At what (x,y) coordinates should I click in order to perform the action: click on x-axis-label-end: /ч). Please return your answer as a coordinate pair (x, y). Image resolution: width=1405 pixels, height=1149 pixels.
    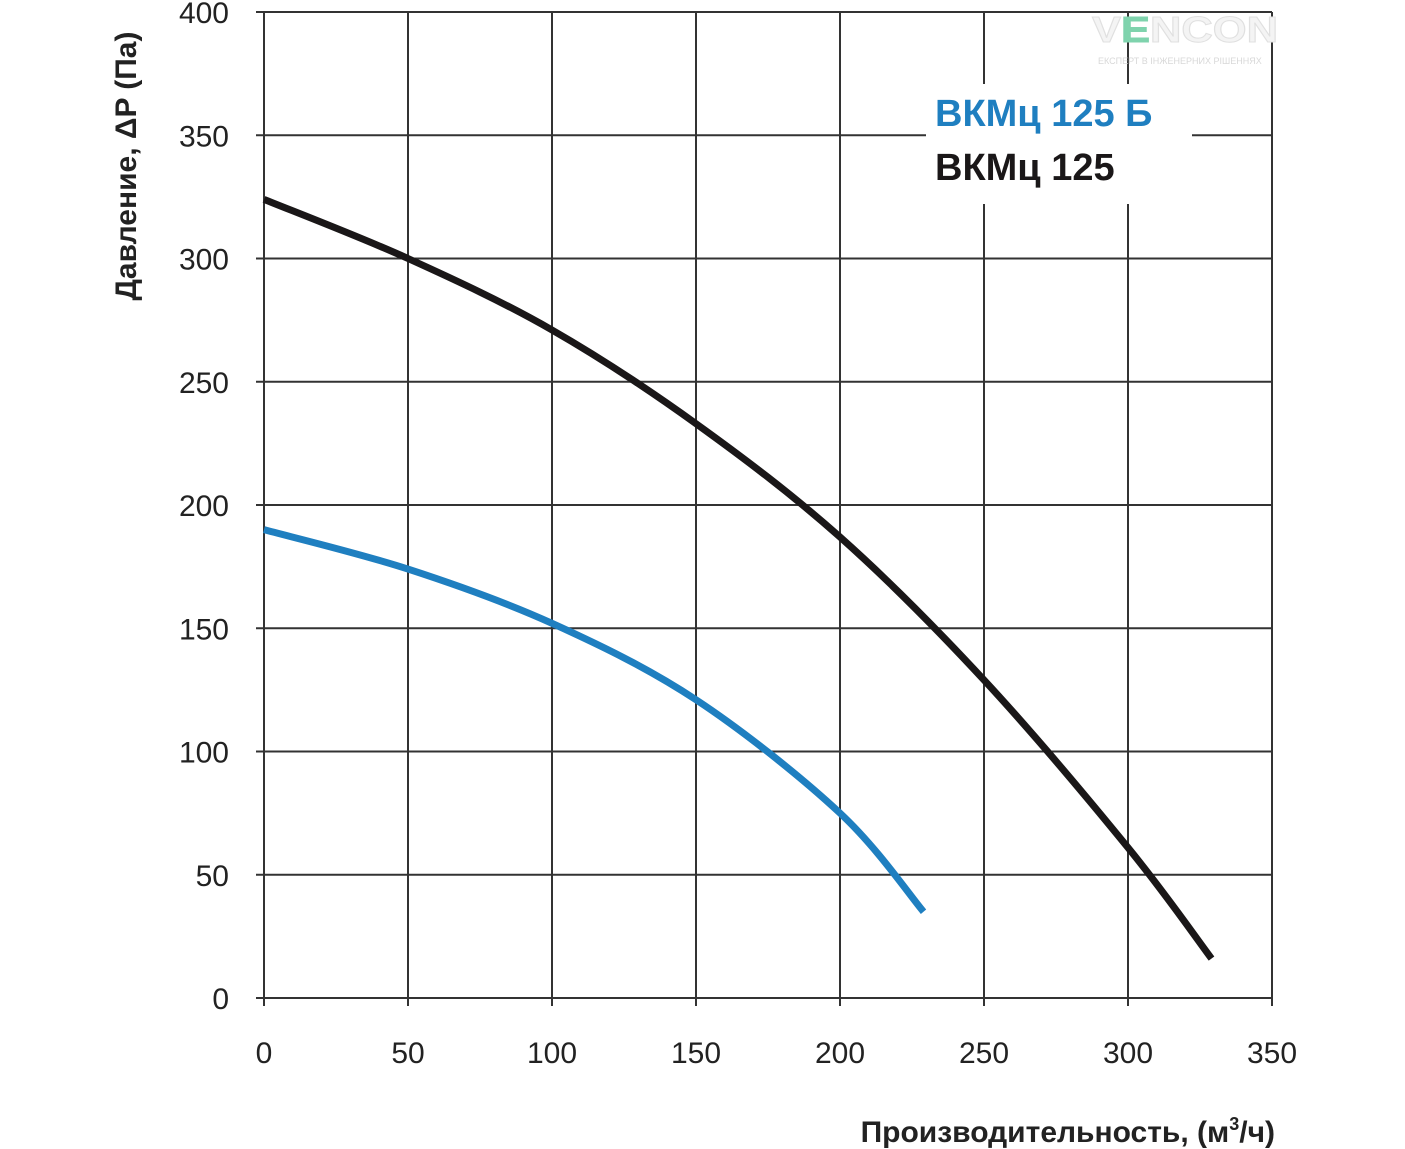
    Looking at the image, I should click on (1257, 1132).